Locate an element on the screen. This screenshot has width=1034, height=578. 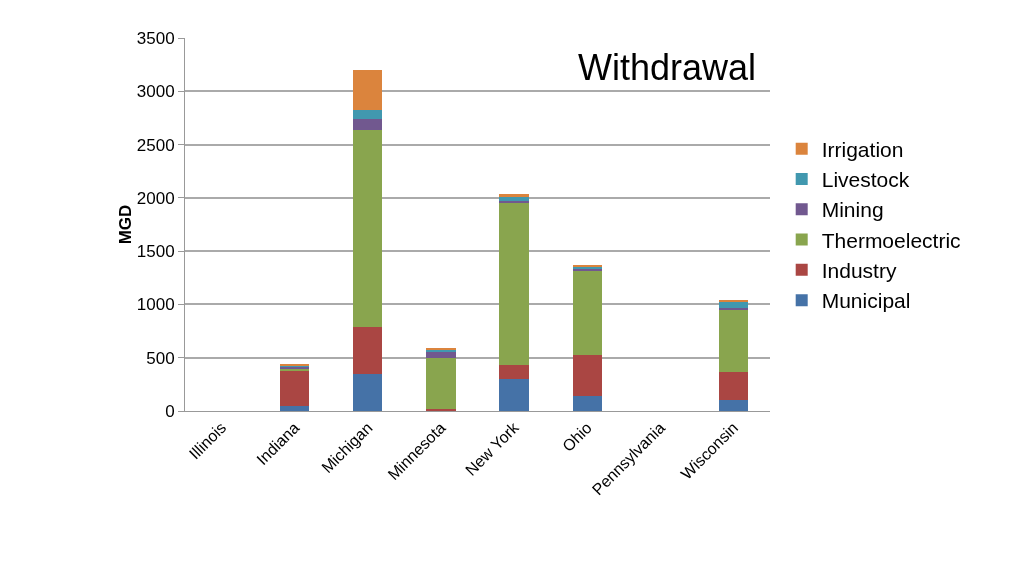
y-tick-label: 3000 is located at coordinates (155, 92).